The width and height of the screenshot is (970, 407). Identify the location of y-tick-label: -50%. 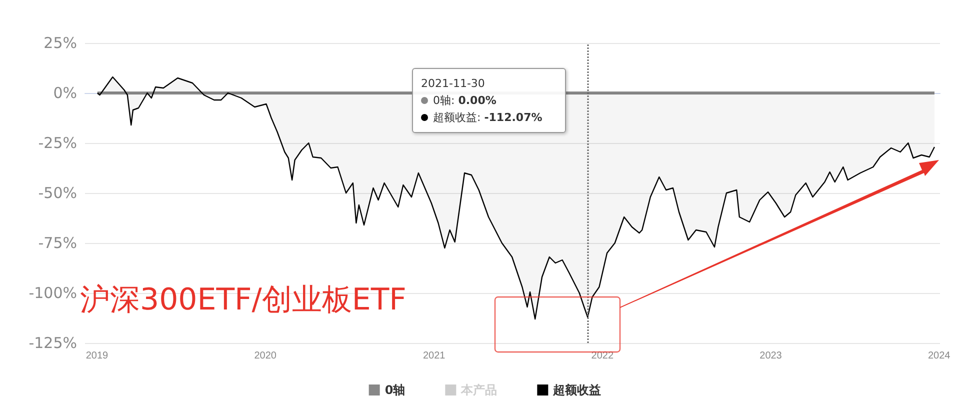
(57, 193).